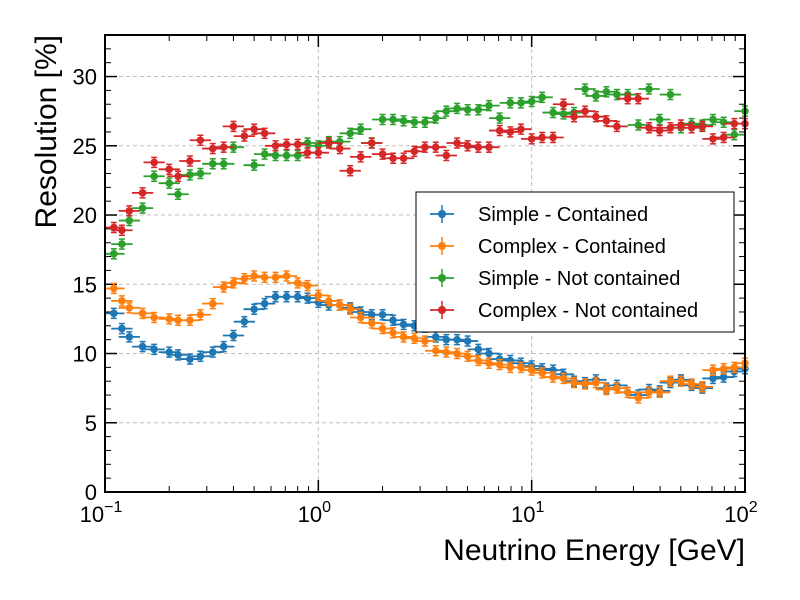 Image resolution: width=800 pixels, height=600 pixels. I want to click on legend-label: Complex - Not contained, so click(588, 311).